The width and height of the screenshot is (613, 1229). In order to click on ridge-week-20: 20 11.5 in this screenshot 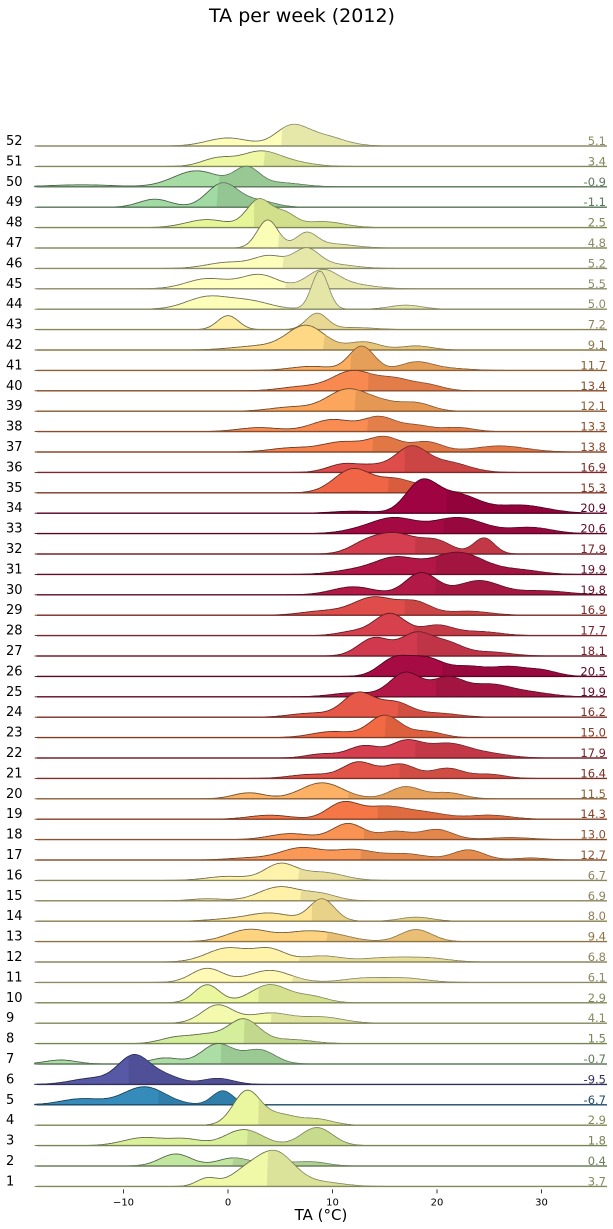, I will do `click(306, 792)`.